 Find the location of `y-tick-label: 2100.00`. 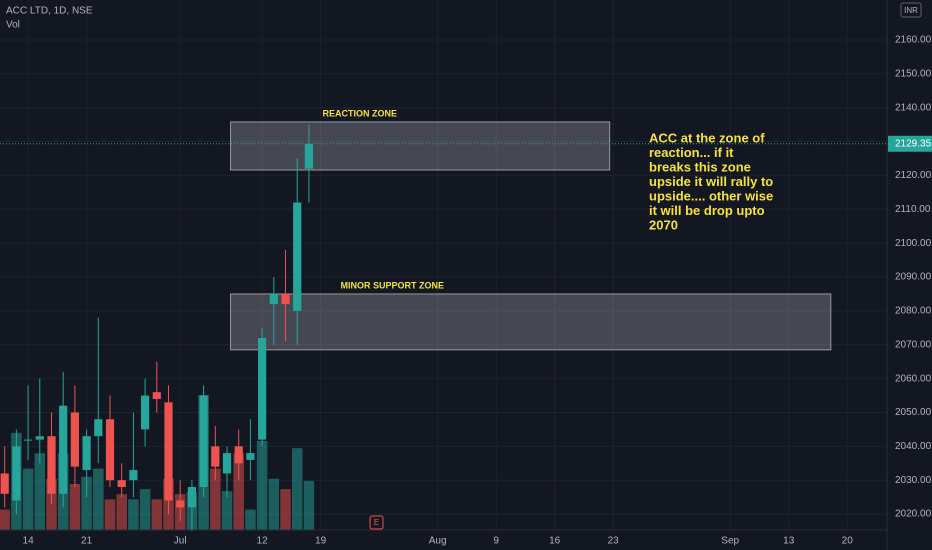

y-tick-label: 2100.00 is located at coordinates (913, 243).